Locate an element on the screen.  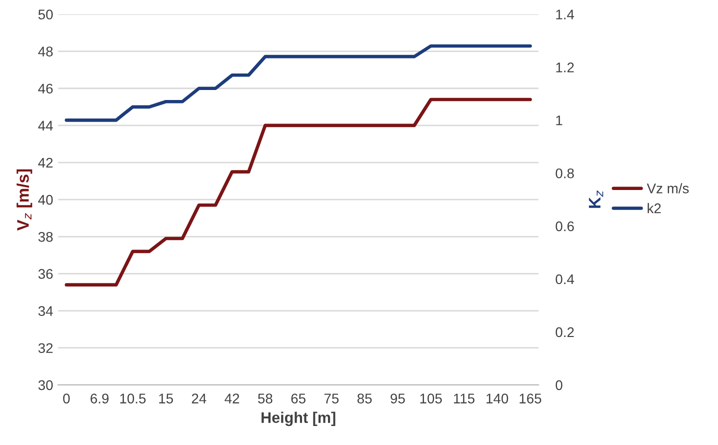
x-tick-label: 10.5 is located at coordinates (133, 399).